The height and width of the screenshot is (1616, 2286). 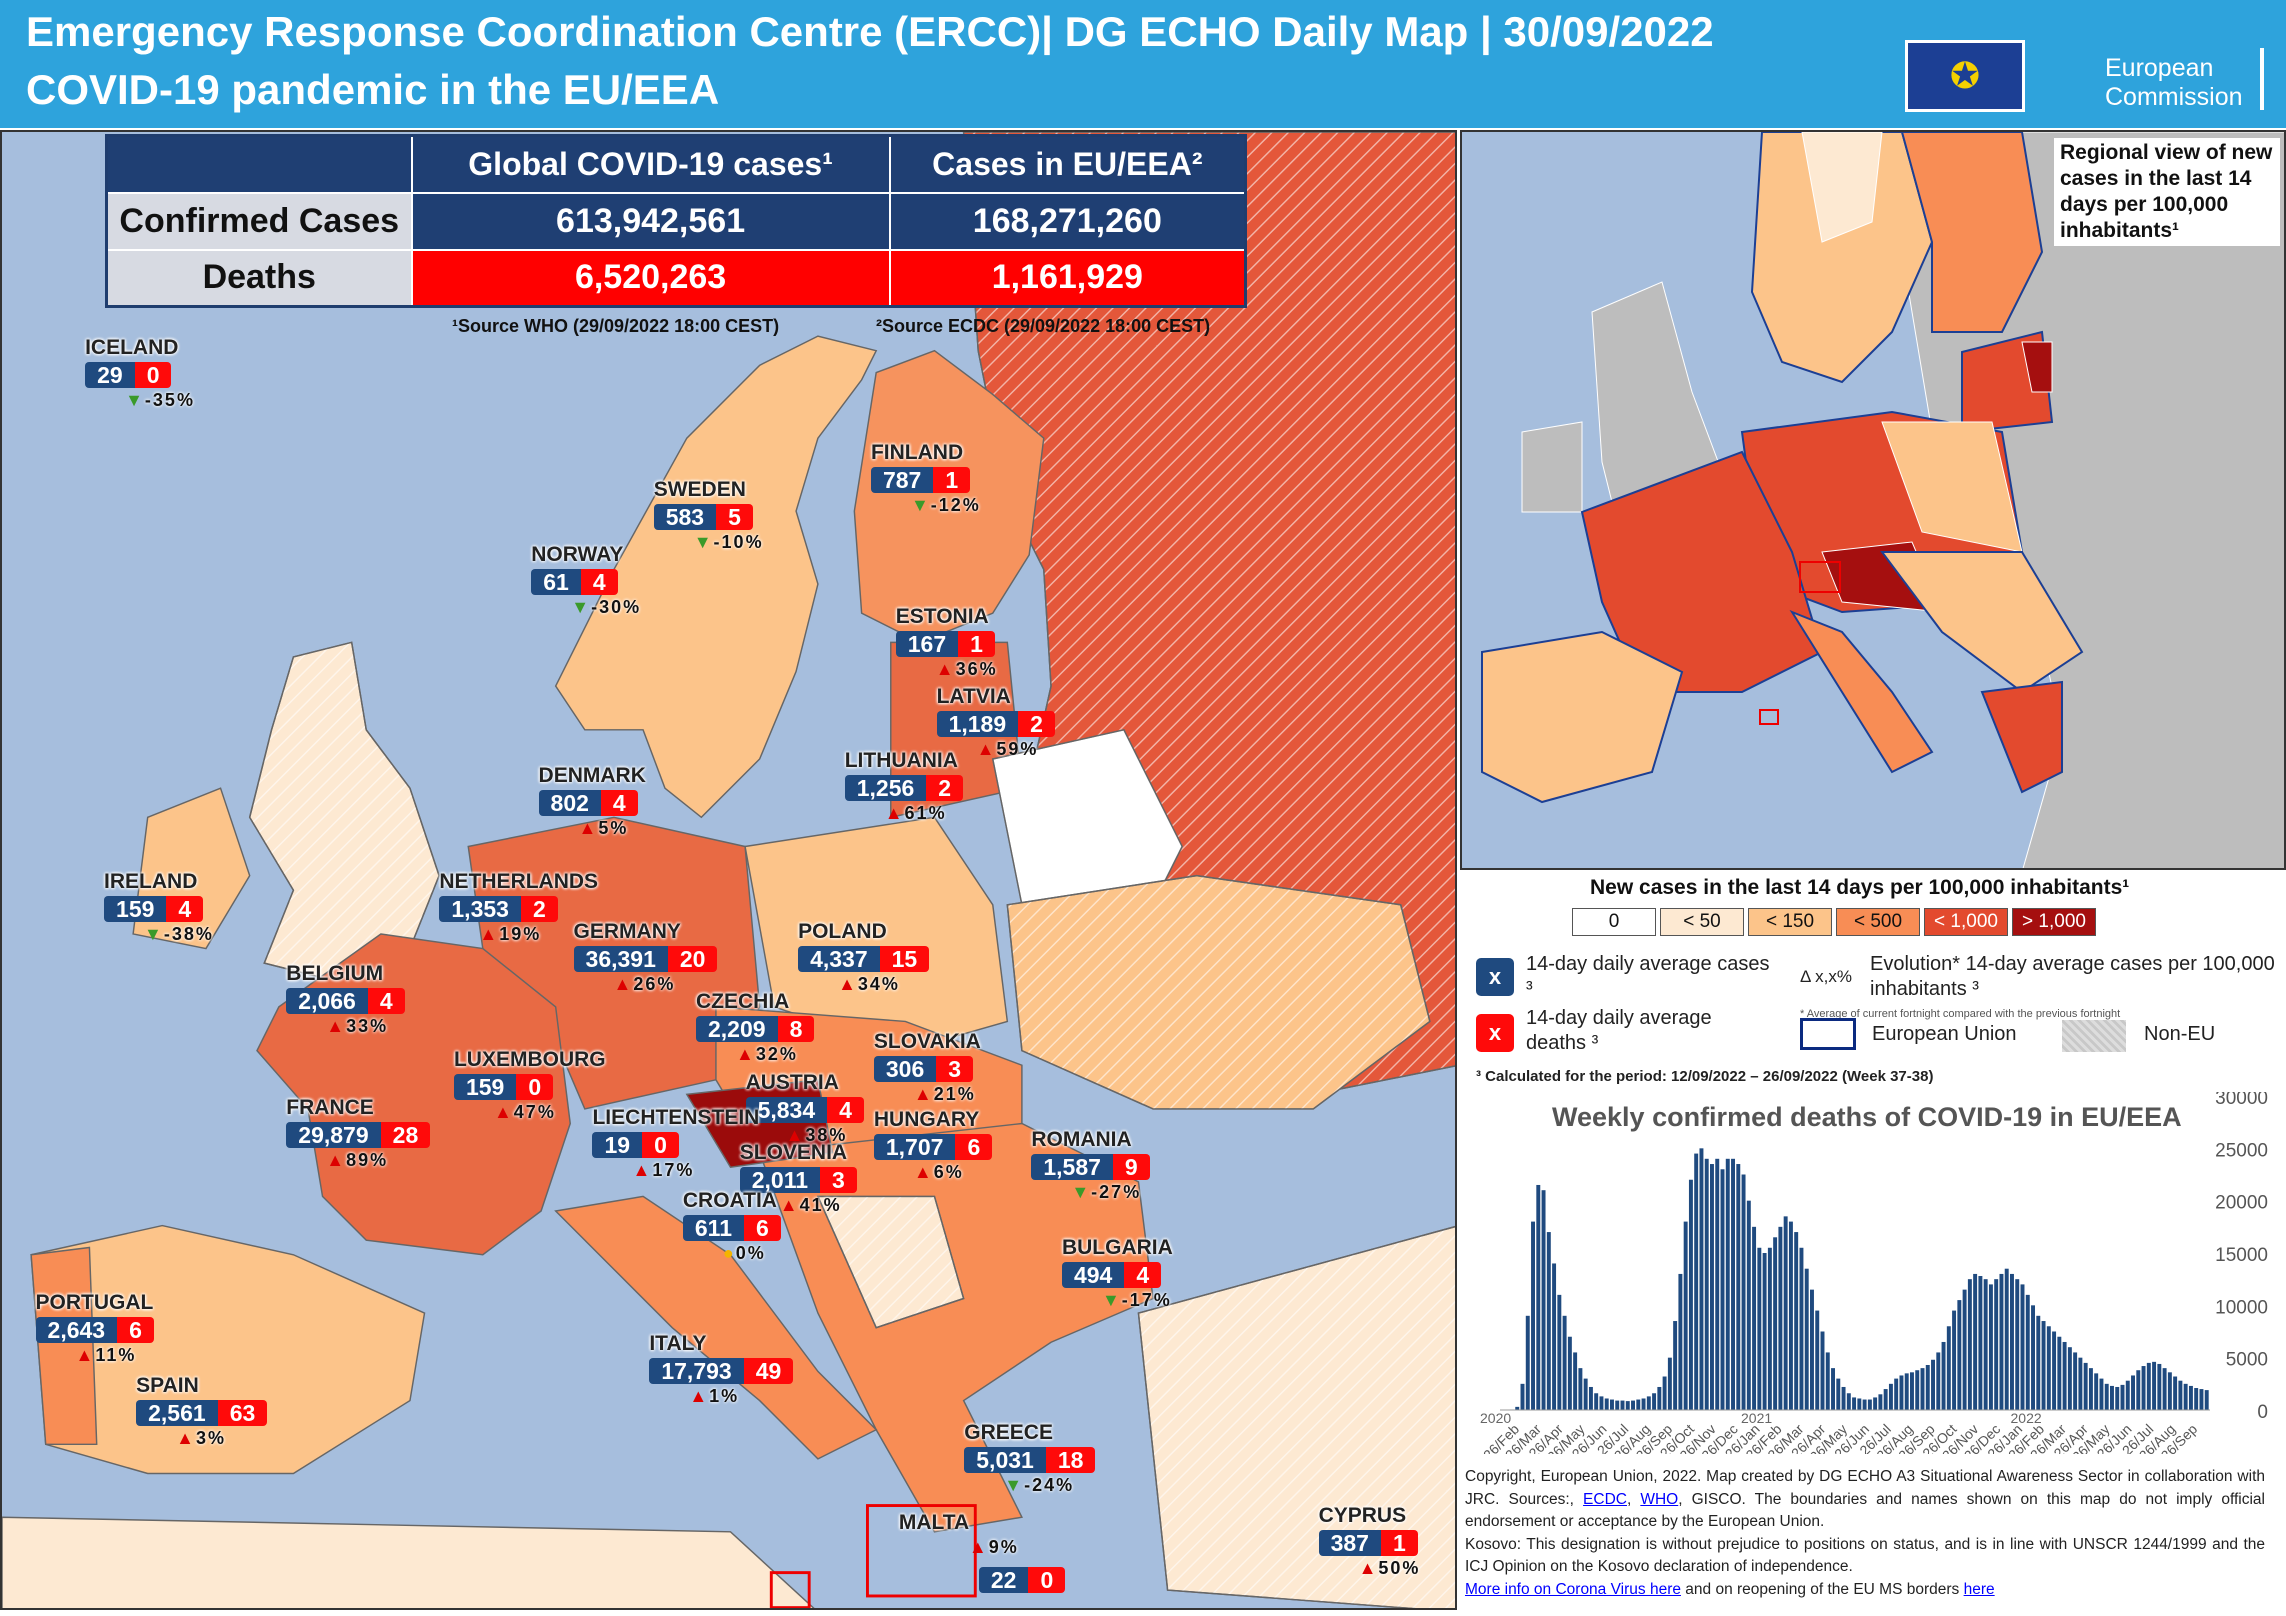 What do you see at coordinates (673, 1170) in the screenshot?
I see `evolution-value: 17%` at bounding box center [673, 1170].